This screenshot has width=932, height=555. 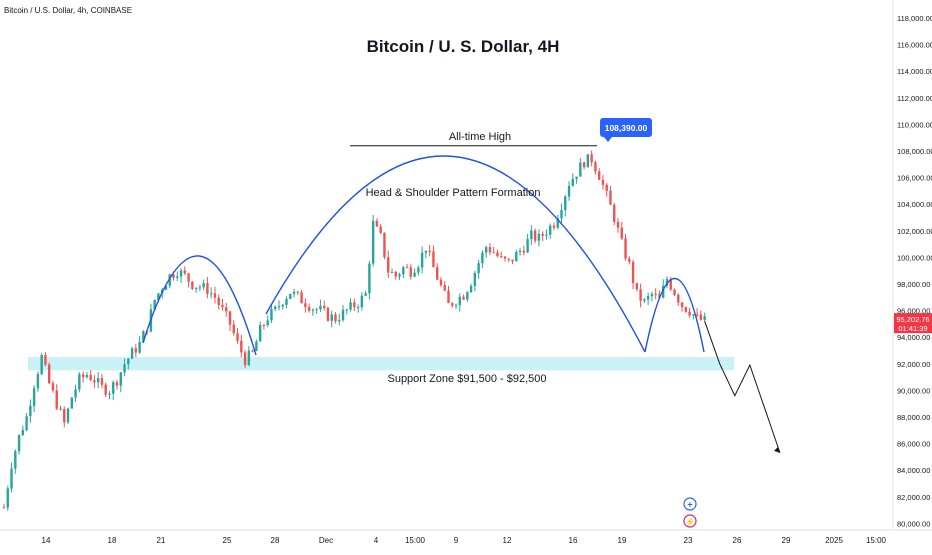 What do you see at coordinates (456, 540) in the screenshot?
I see `x-tick-label: 9` at bounding box center [456, 540].